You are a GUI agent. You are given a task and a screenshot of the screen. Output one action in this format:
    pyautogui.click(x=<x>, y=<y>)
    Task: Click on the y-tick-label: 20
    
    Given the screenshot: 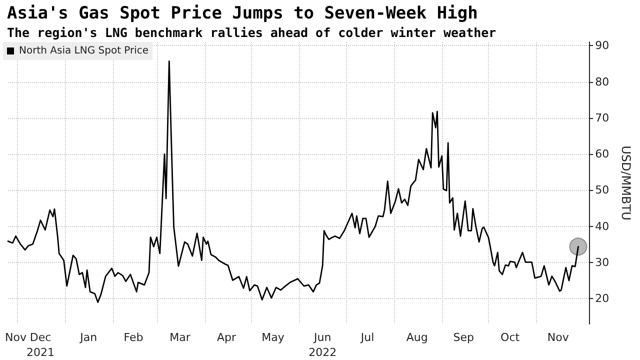 What is the action you would take?
    pyautogui.click(x=602, y=299)
    